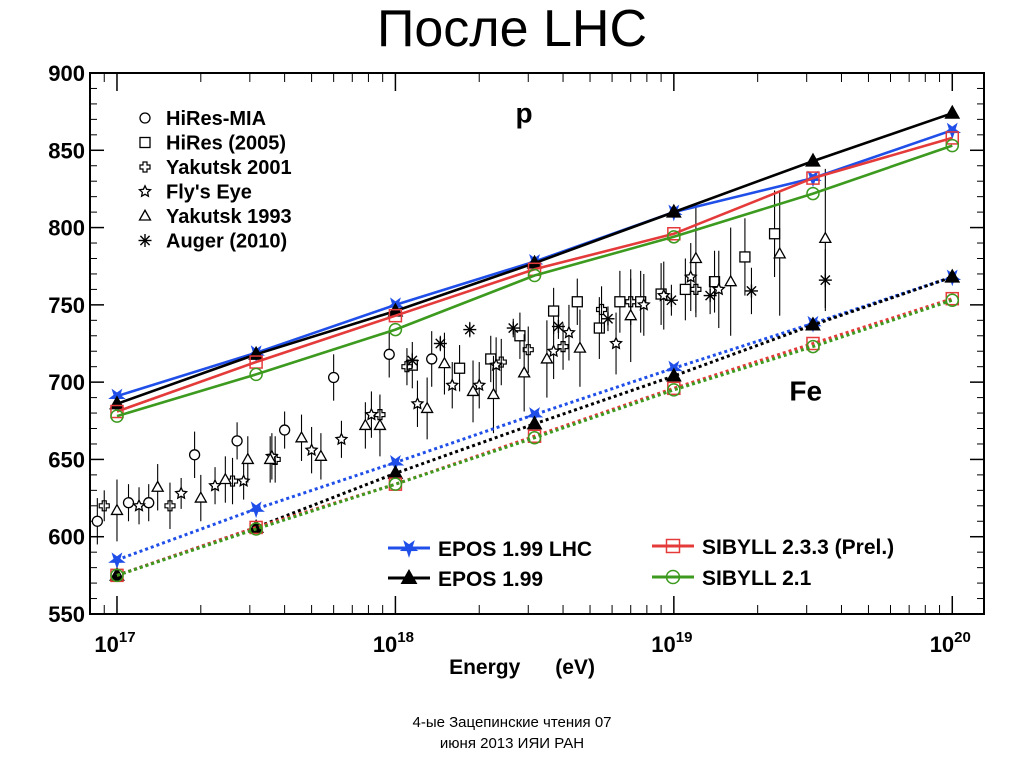 This screenshot has width=1024, height=768. What do you see at coordinates (757, 578) in the screenshot?
I see `legend-model-label: SIBYLL 2.1` at bounding box center [757, 578].